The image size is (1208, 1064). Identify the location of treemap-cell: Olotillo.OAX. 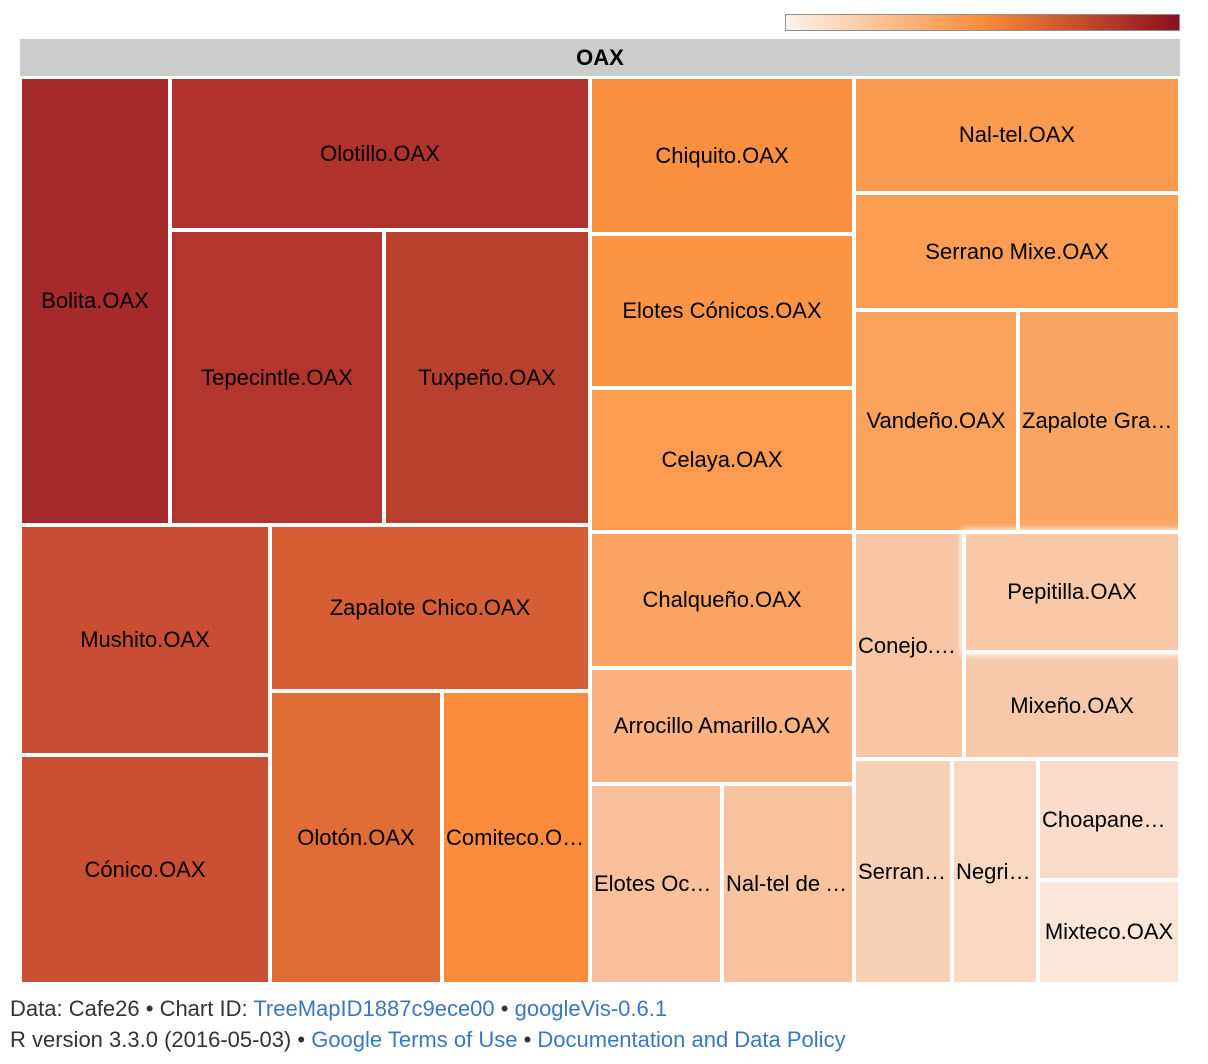
(380, 153).